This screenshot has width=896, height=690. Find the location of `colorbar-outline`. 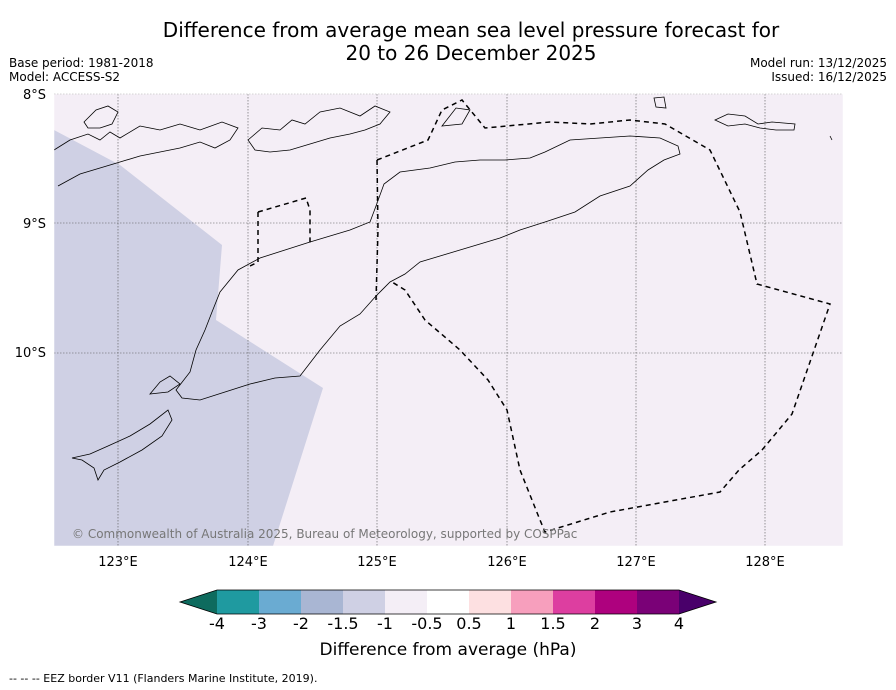

colorbar-outline is located at coordinates (448, 602).